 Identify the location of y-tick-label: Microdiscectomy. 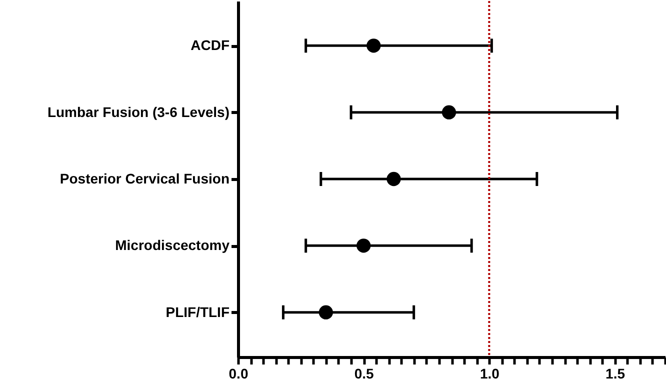
(172, 245).